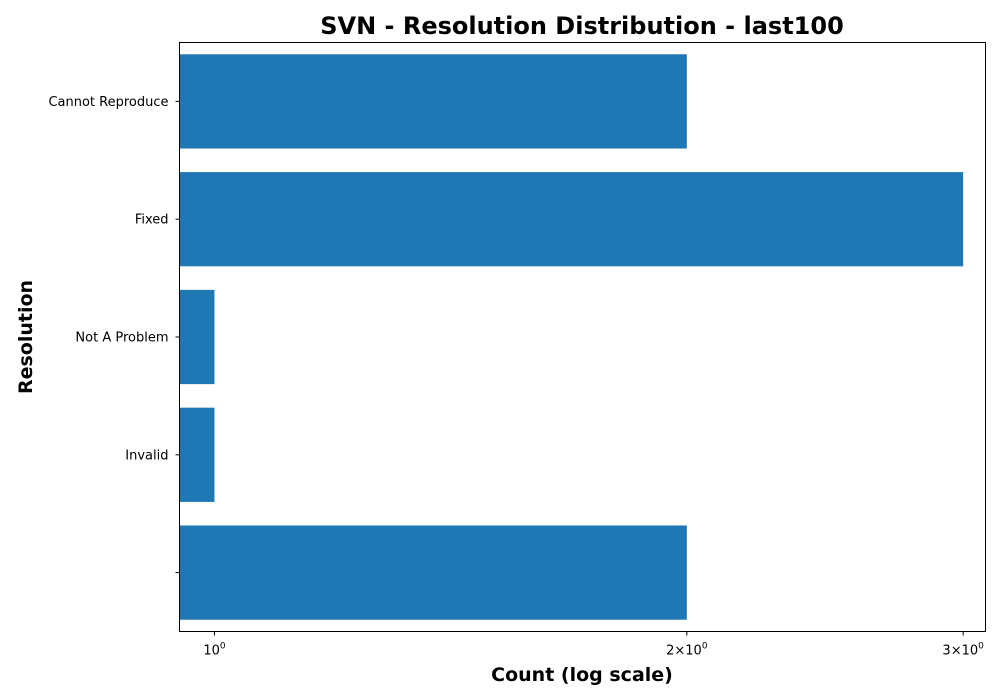 This screenshot has width=1000, height=700. I want to click on x-tick-label-2: 3×100, so click(963, 650).